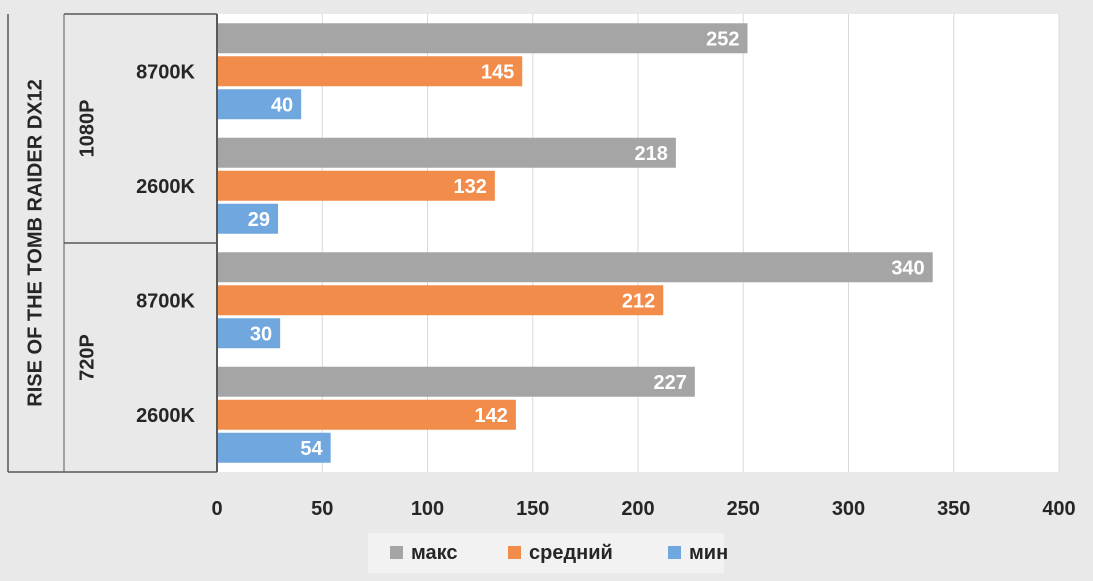  What do you see at coordinates (743, 509) in the screenshot?
I see `x-tick-label: 250` at bounding box center [743, 509].